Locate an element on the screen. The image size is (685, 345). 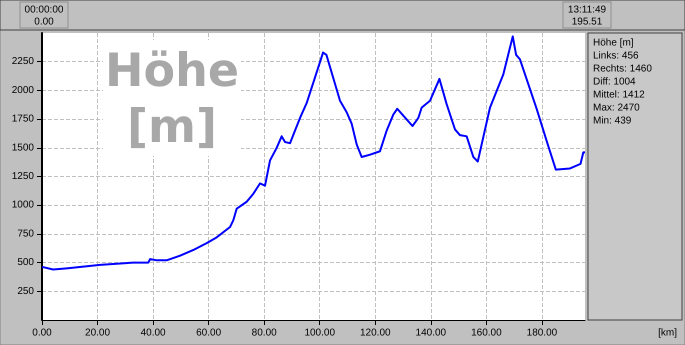
y-tick-label: 750 is located at coordinates (25, 234).